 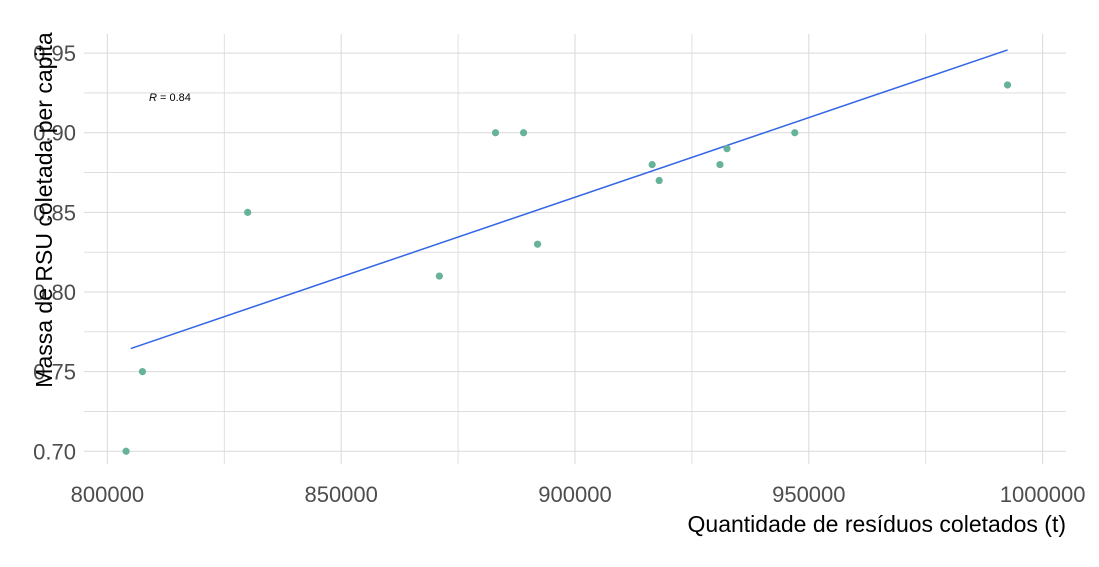 I want to click on y-axis-ticks: 0.70 0.75 0.80 0.85 0.90 0.95, so click(x=54, y=252).